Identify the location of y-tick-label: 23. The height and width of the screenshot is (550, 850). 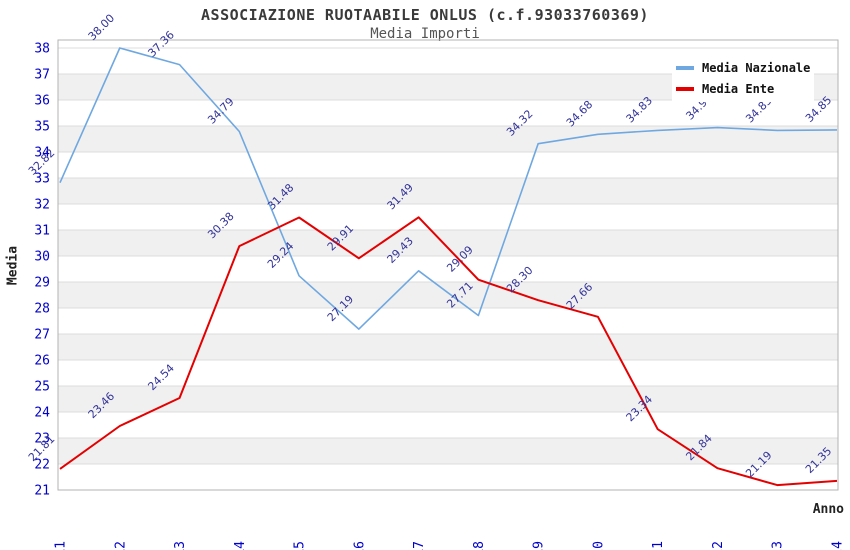
(42, 439).